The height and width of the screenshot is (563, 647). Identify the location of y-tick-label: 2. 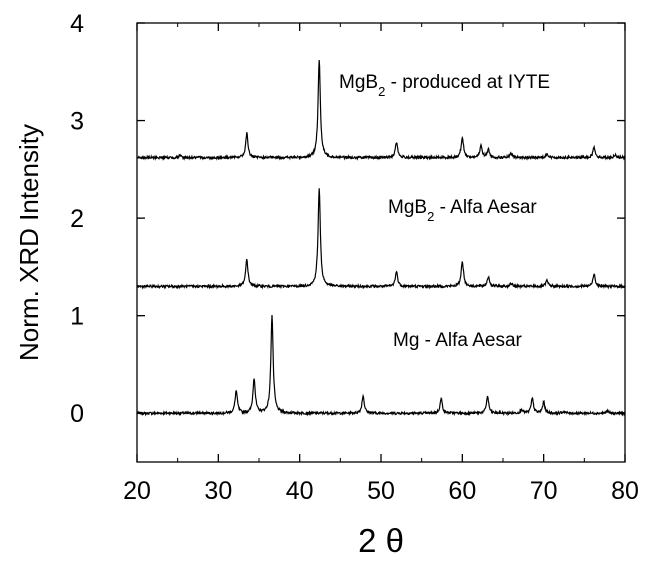
(77, 219).